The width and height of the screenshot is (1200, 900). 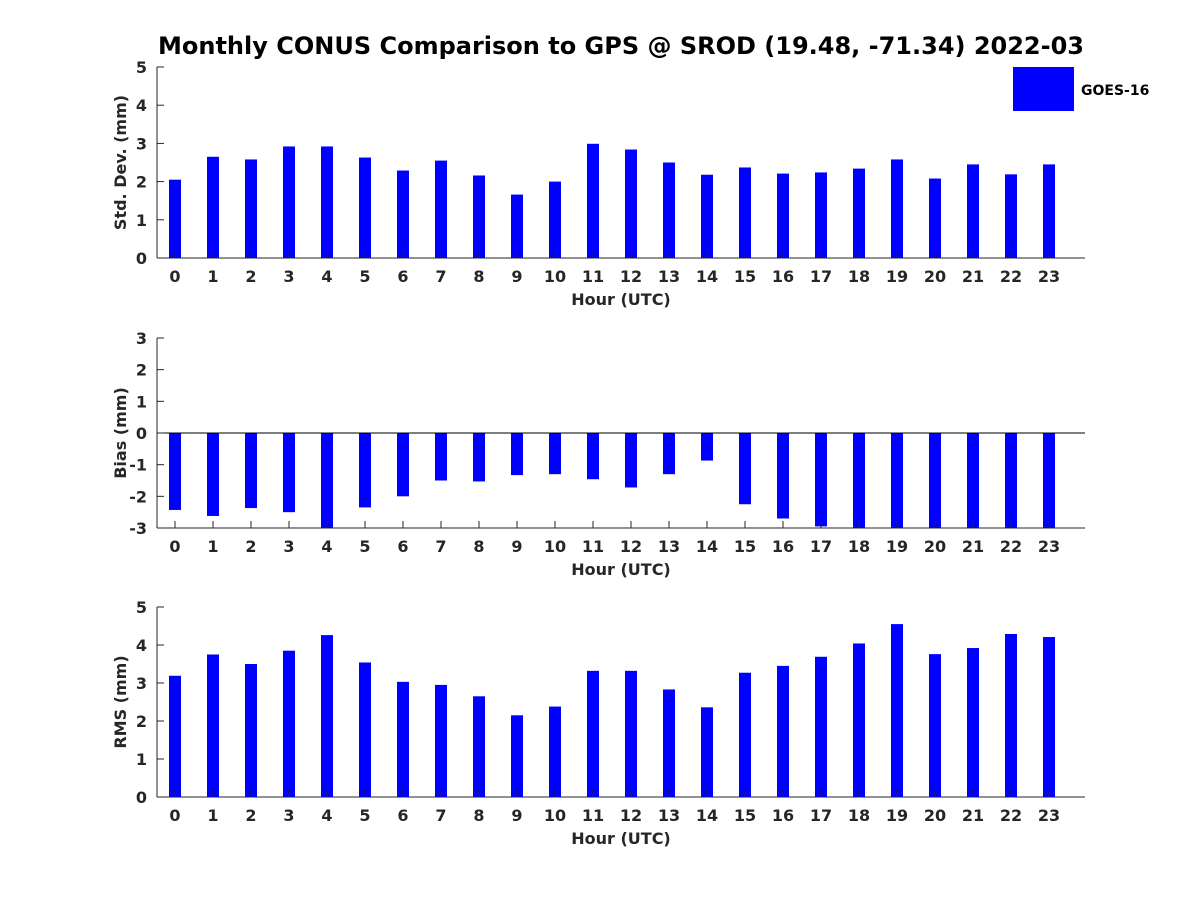 What do you see at coordinates (745, 276) in the screenshot?
I see `x-tick-label: 15` at bounding box center [745, 276].